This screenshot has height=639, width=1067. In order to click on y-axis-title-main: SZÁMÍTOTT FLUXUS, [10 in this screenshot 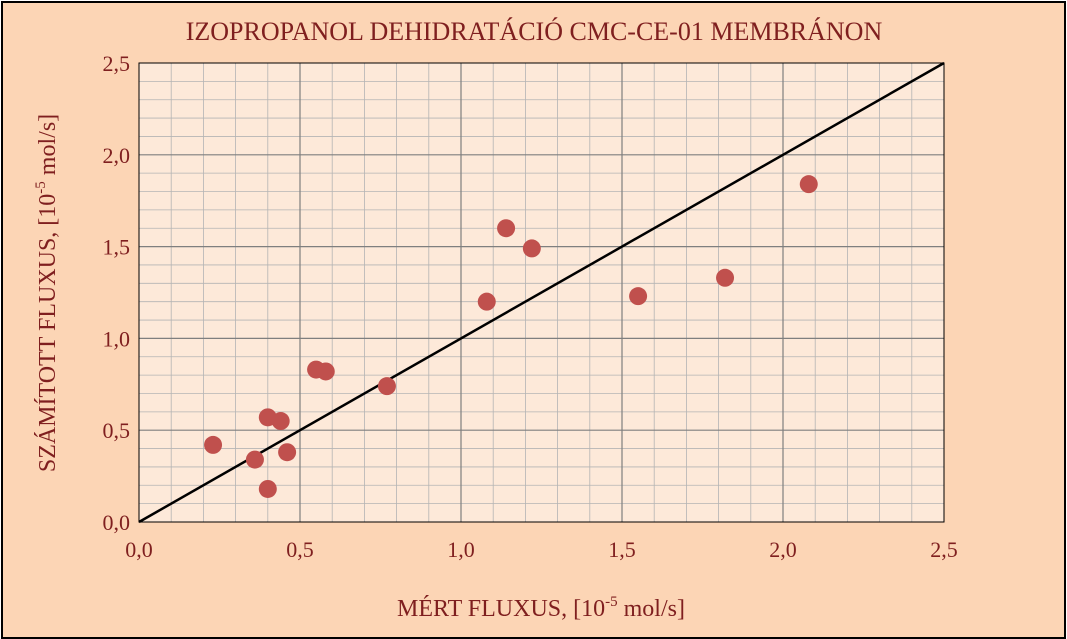, I will do `click(48, 333)`.